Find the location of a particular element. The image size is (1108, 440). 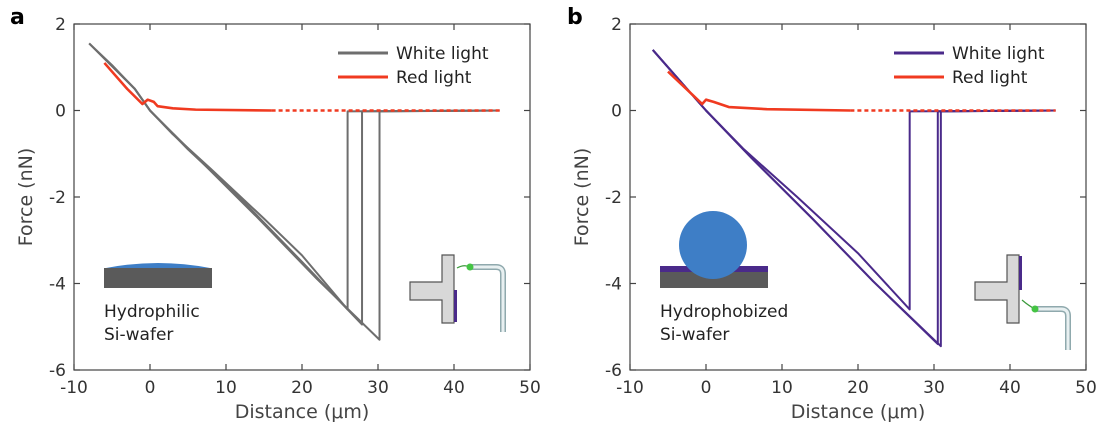

panel-letter: a is located at coordinates (17, 17).